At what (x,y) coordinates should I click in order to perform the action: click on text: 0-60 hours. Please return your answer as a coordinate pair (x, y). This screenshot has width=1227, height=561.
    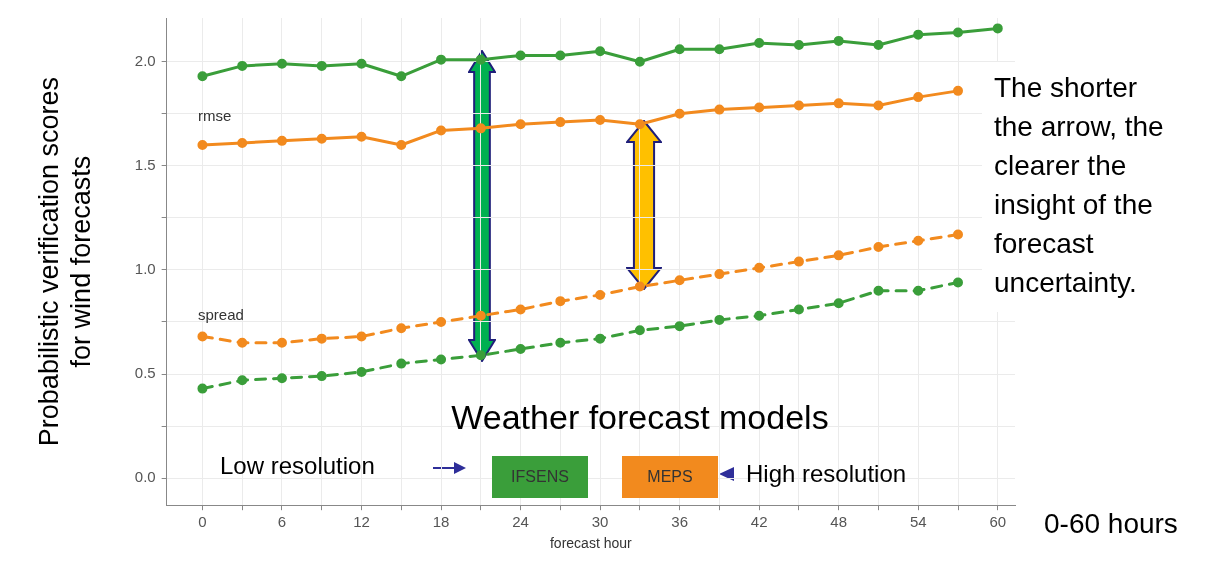
    Looking at the image, I should click on (1111, 524).